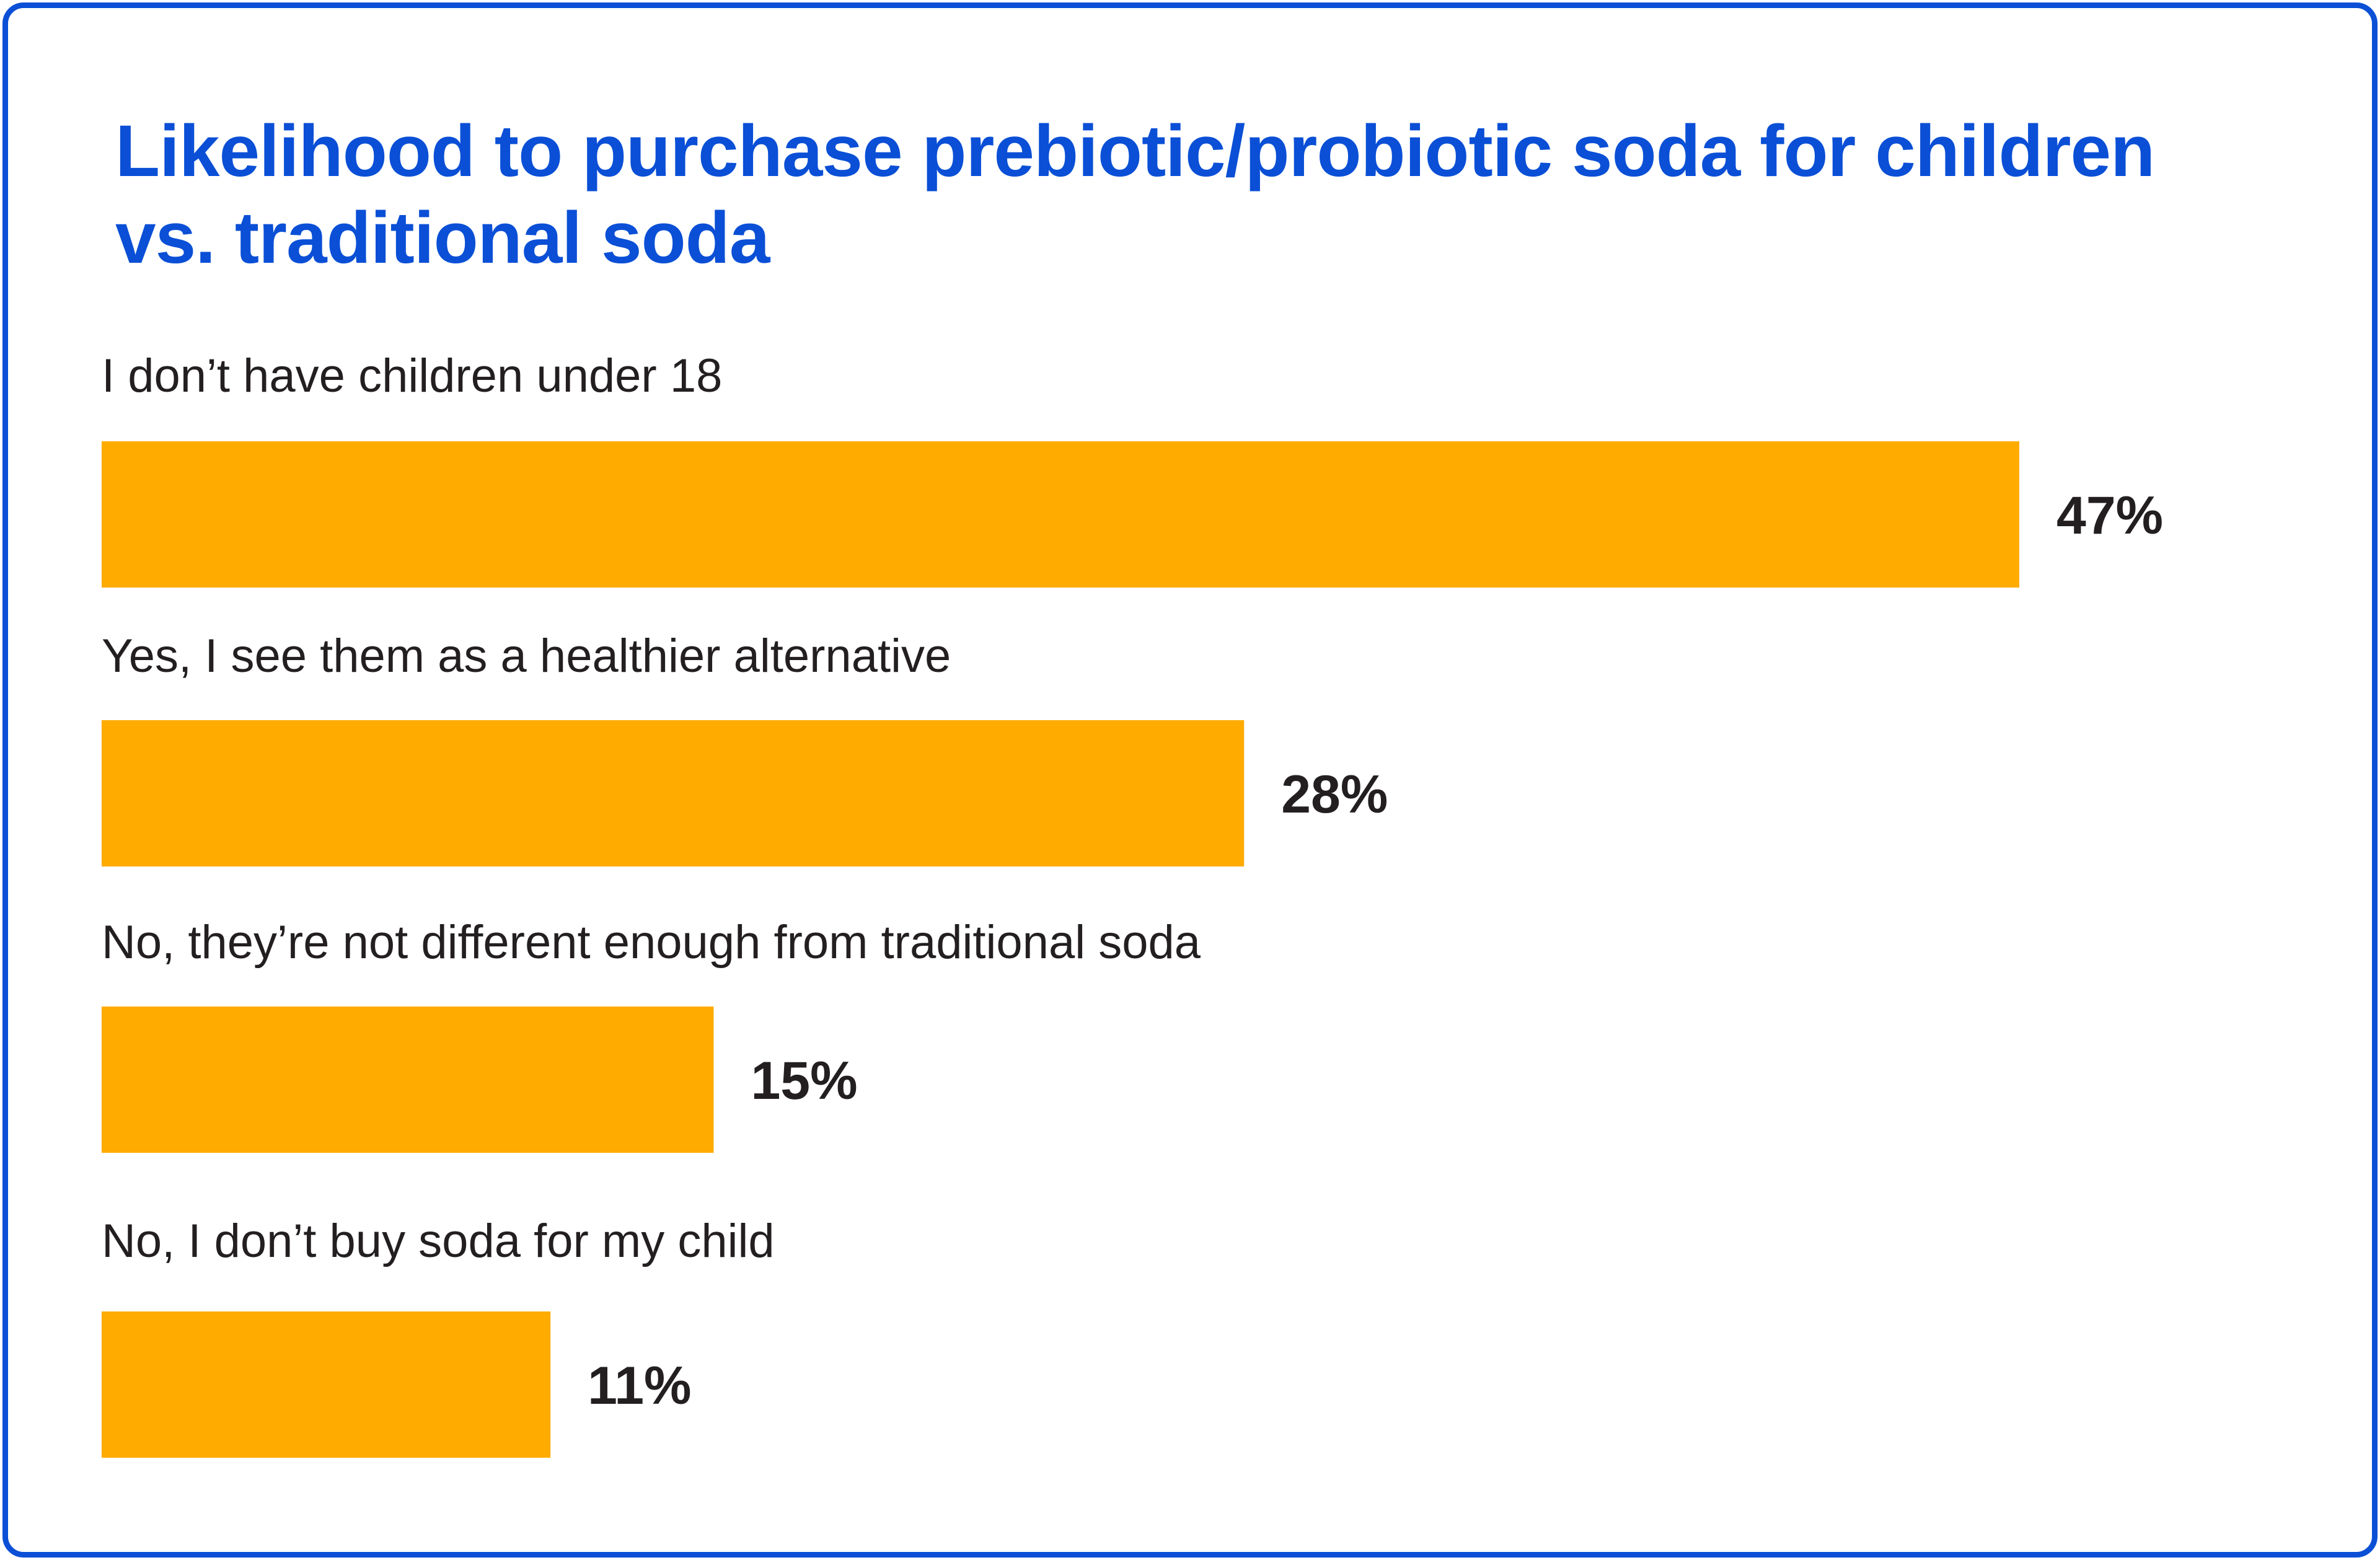  Describe the element at coordinates (804, 1081) in the screenshot. I see `value-label: 15%` at that location.